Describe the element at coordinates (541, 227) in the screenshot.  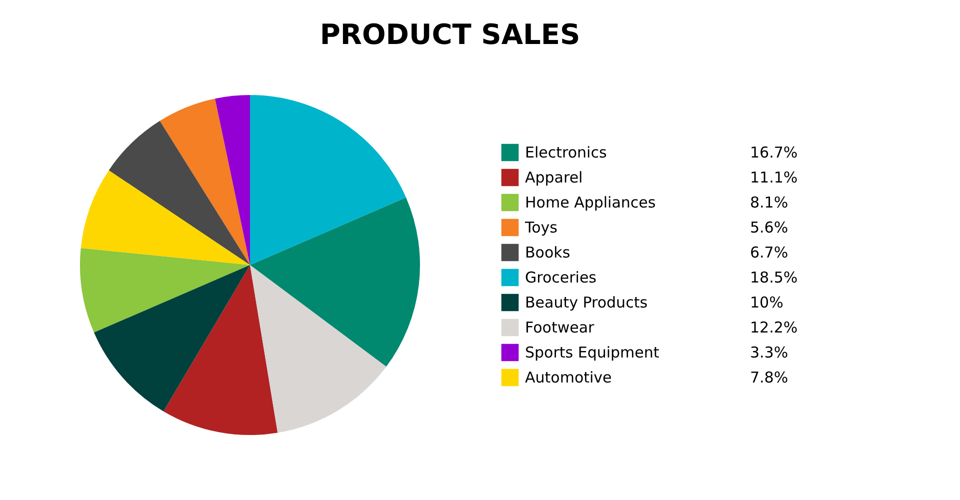
I see `legend-label: Toys` at that location.